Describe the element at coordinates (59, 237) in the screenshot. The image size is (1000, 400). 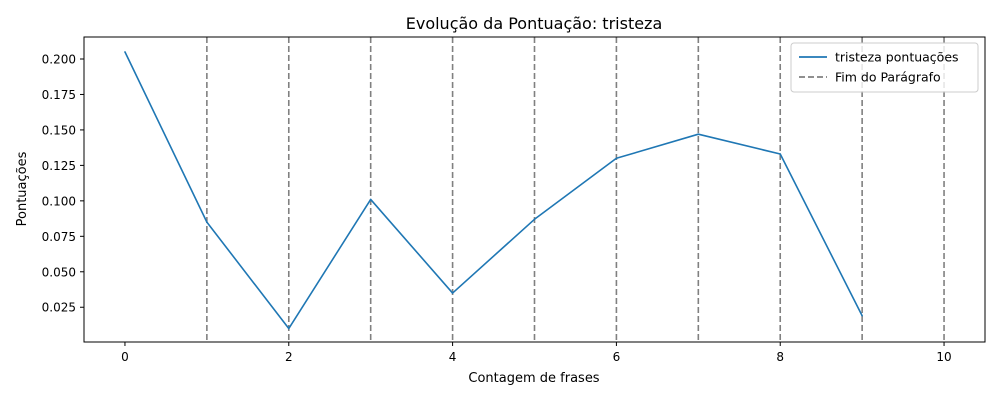
I see `y-tick-label-2: 0.075` at that location.